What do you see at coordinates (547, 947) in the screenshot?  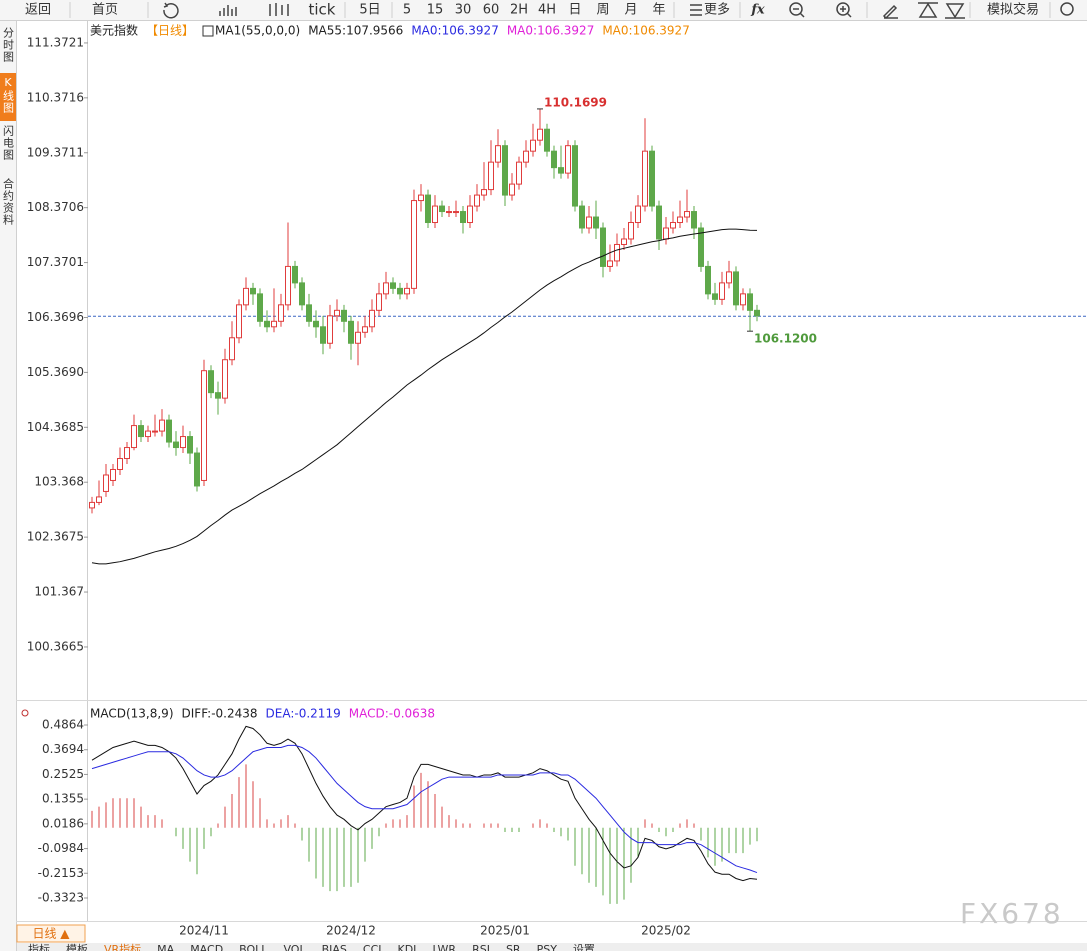 I see `bottom-tab: PSY` at bounding box center [547, 947].